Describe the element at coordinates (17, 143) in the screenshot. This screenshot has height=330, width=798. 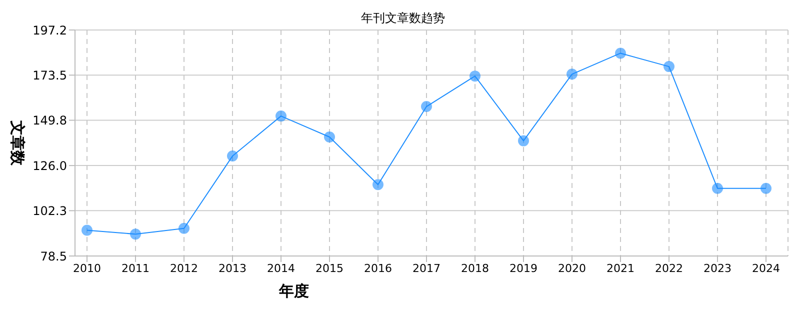
I see `y-axis-title: 文章数` at that location.